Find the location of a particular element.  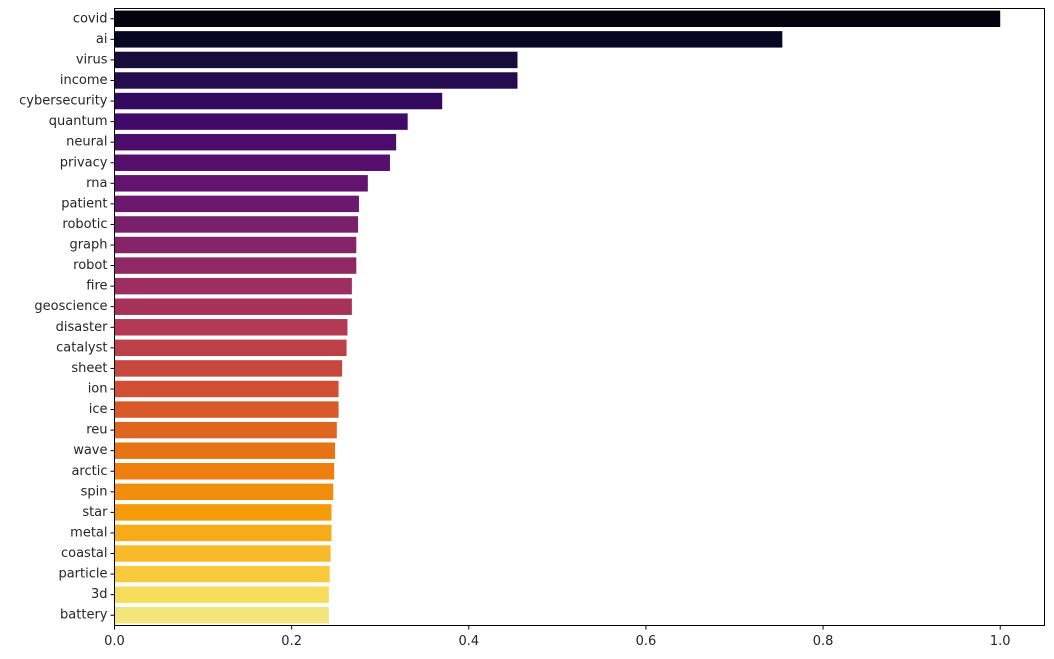

bar-quantum is located at coordinates (261, 121).